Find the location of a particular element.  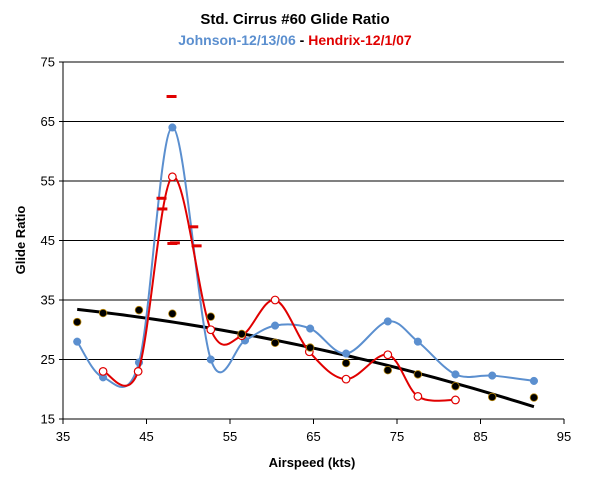

y-axis-label: Glide Ratio is located at coordinates (20, 240).